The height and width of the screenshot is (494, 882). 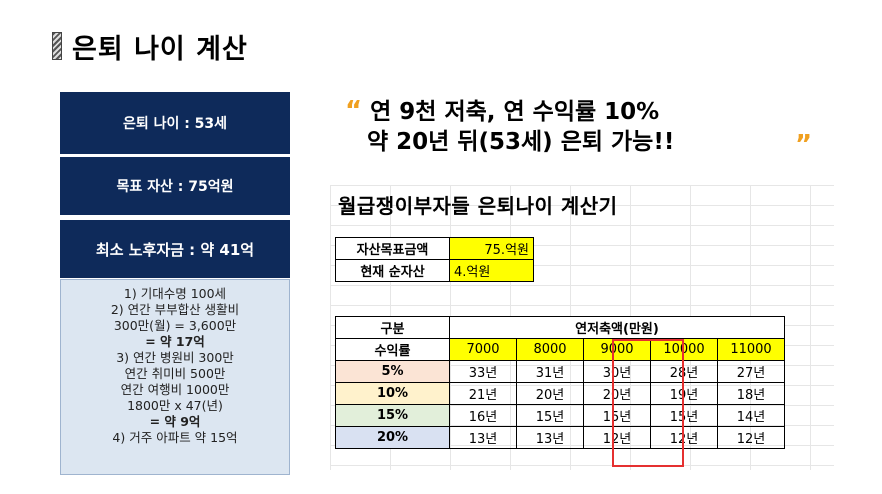 What do you see at coordinates (175, 357) in the screenshot?
I see `note-line: 3) 연간 병원비 300만` at bounding box center [175, 357].